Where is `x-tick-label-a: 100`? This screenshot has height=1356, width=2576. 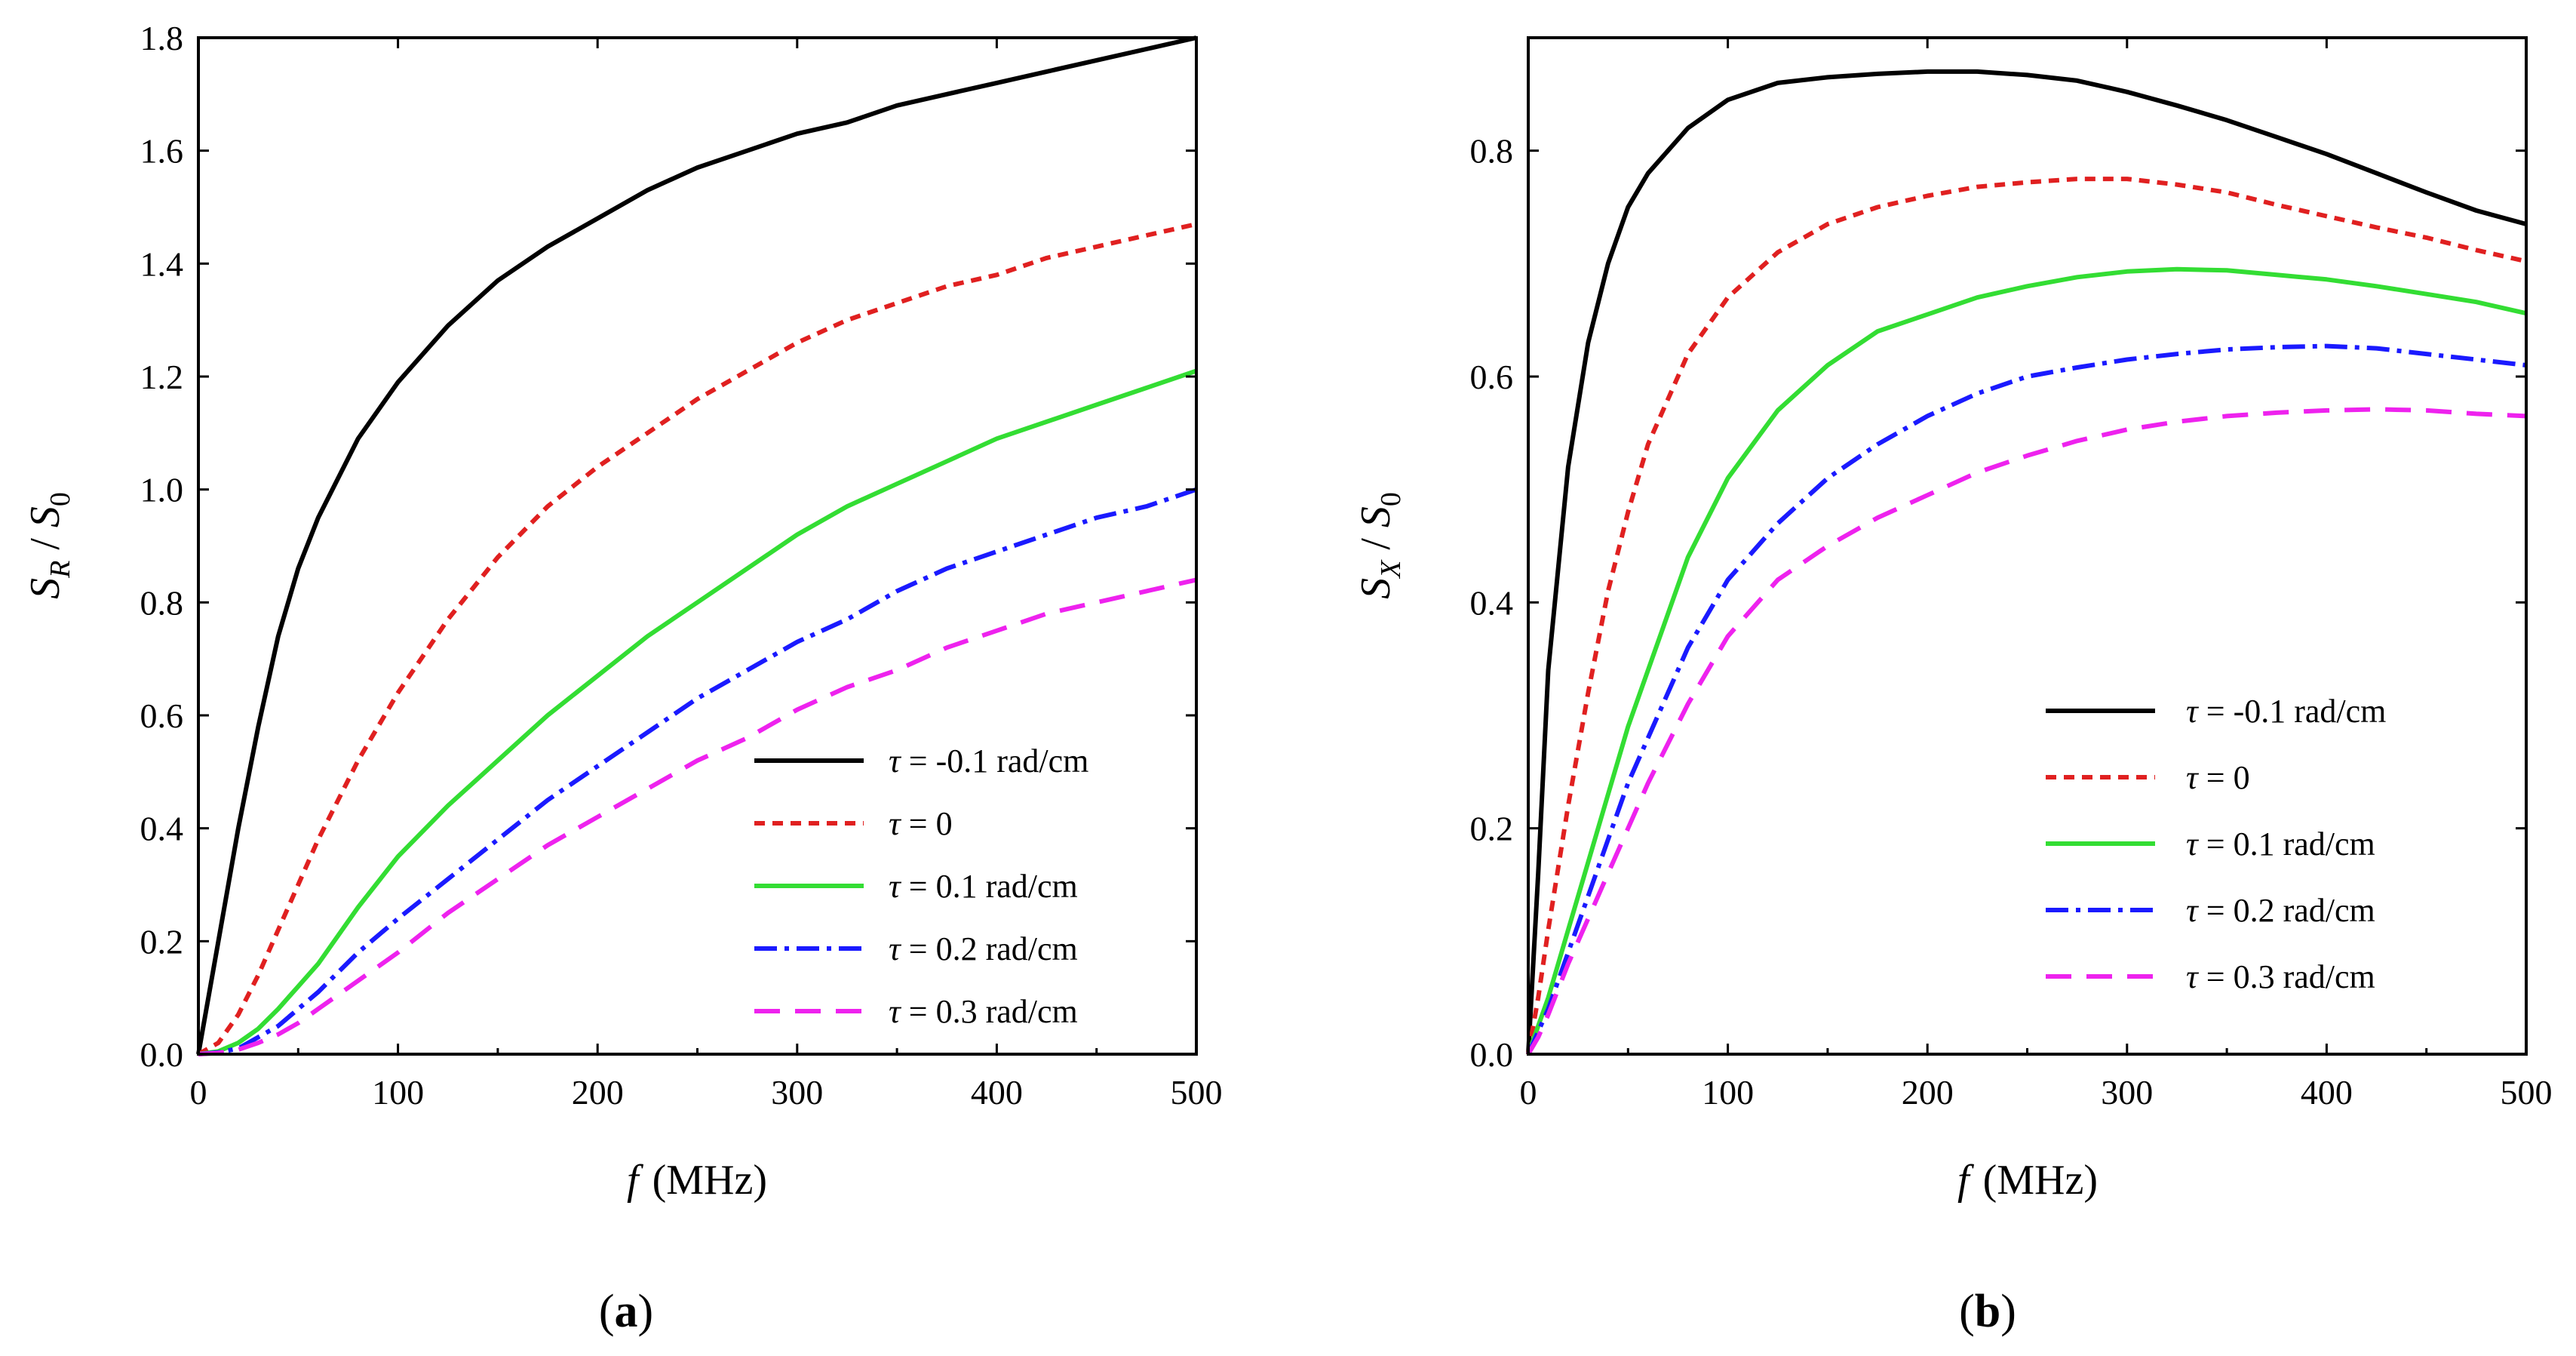
x-tick-label-a: 100 is located at coordinates (398, 1092).